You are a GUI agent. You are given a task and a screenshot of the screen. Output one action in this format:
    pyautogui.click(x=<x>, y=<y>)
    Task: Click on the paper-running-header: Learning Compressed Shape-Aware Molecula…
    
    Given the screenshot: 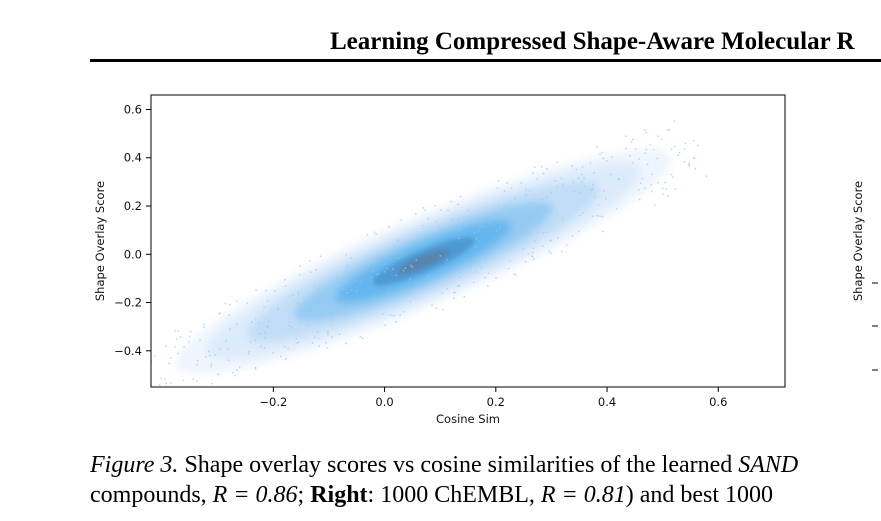 What is the action you would take?
    pyautogui.click(x=592, y=41)
    